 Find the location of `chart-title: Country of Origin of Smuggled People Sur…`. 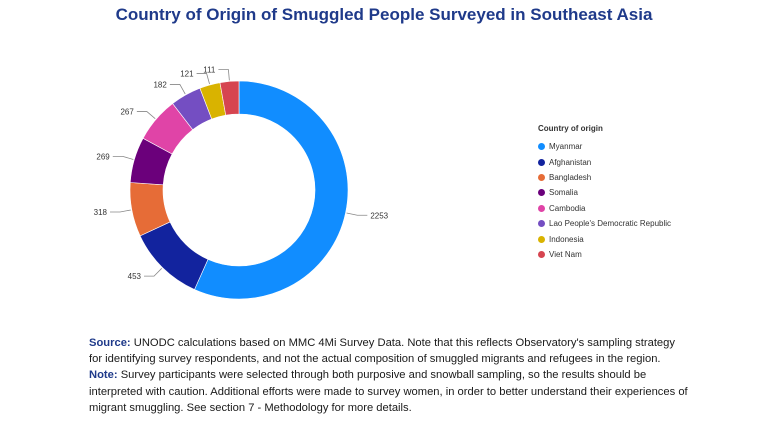

chart-title: Country of Origin of Smuggled People Sur… is located at coordinates (384, 14).